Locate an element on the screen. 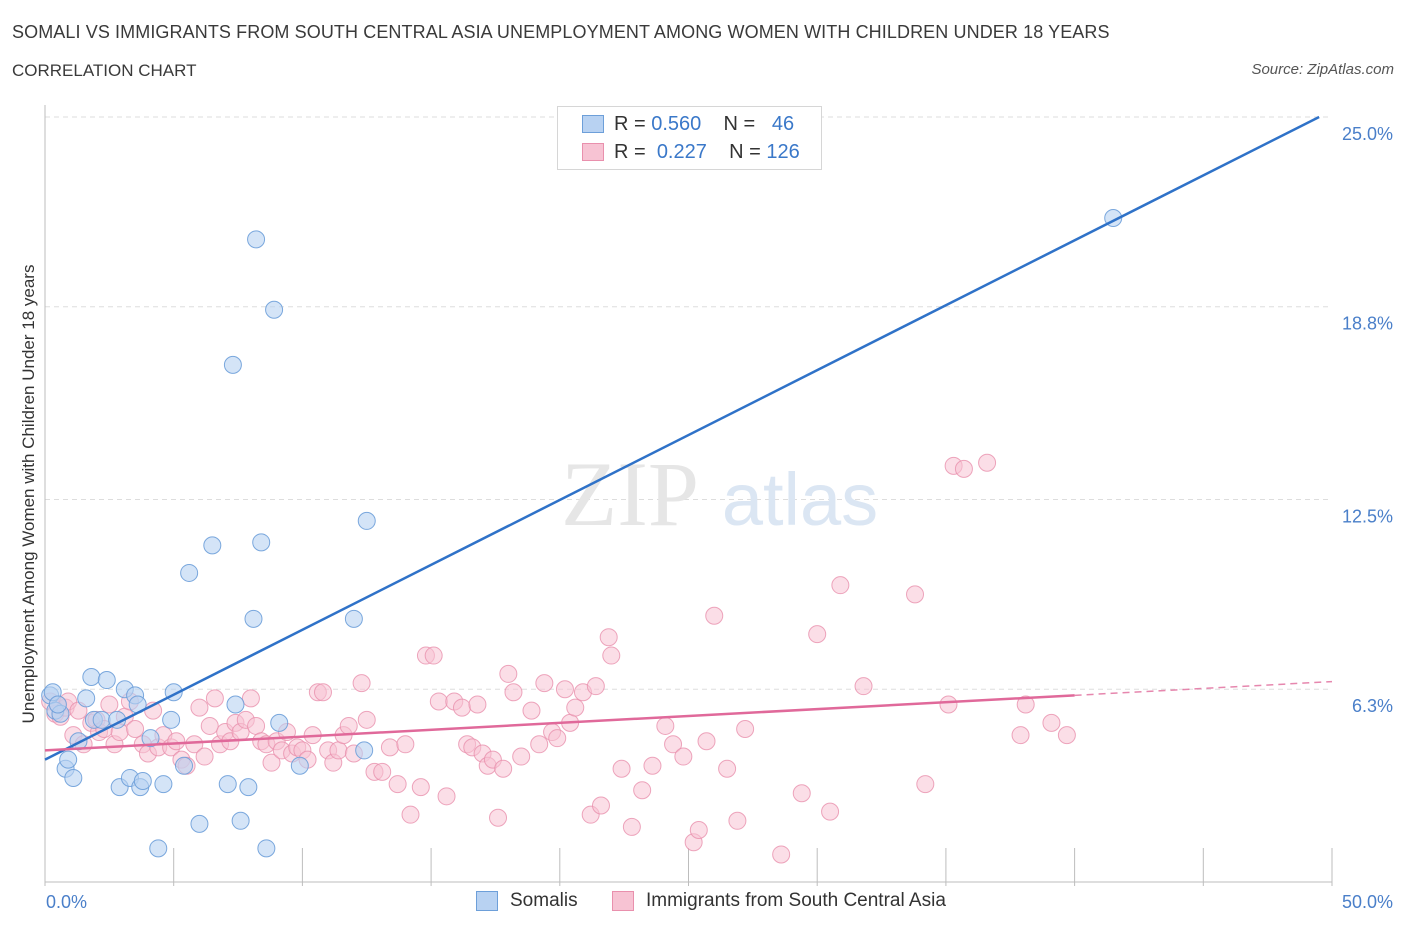  immigrants-r-label: R = is located at coordinates (630, 151).